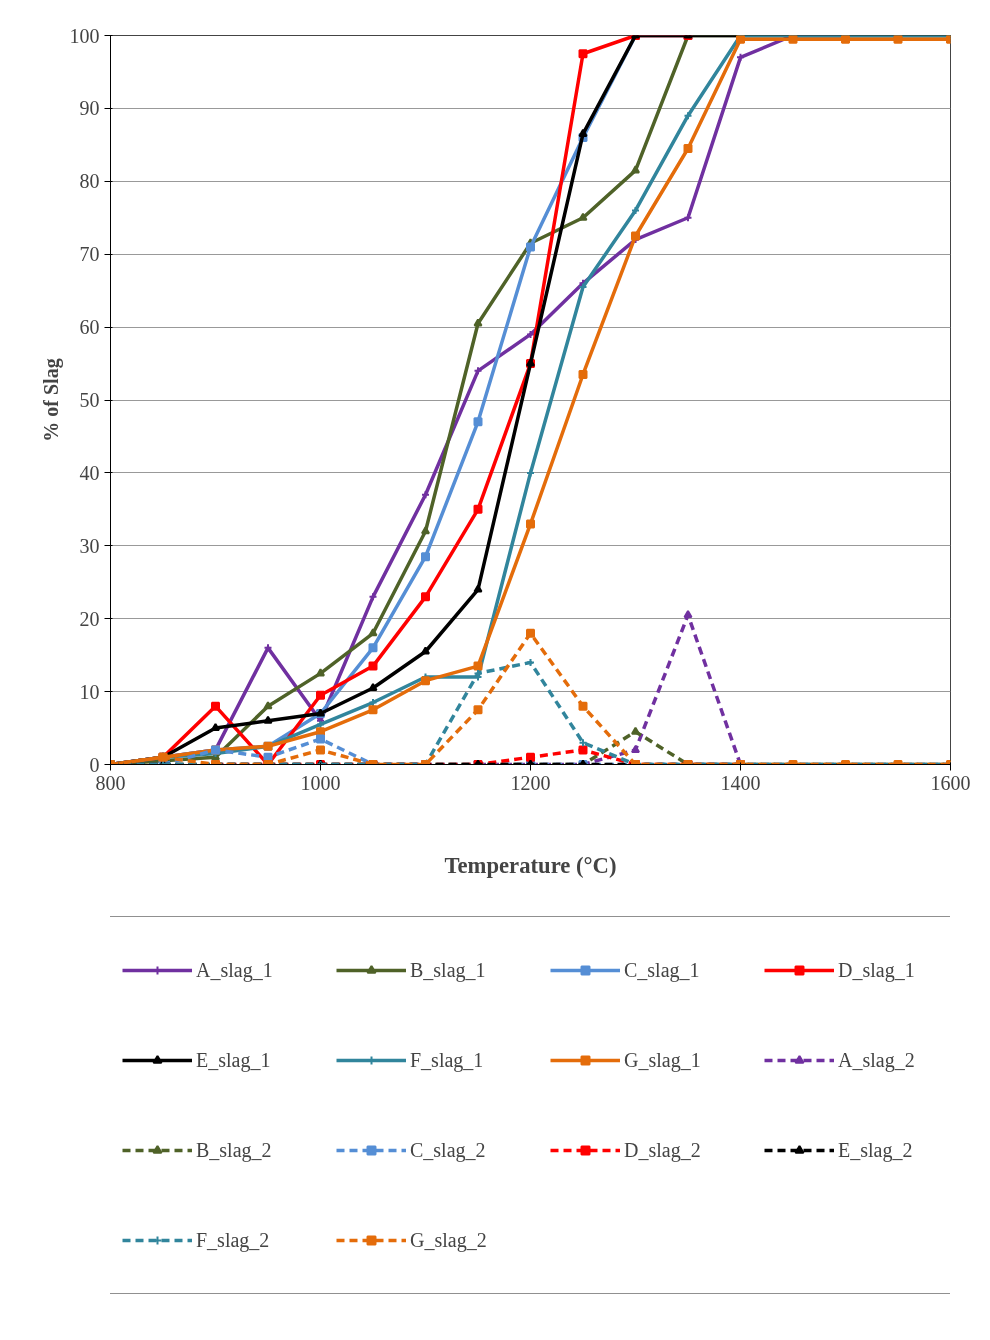 Image resolution: width=990 pixels, height=1340 pixels. I want to click on x-tick-label: 1400, so click(740, 782).